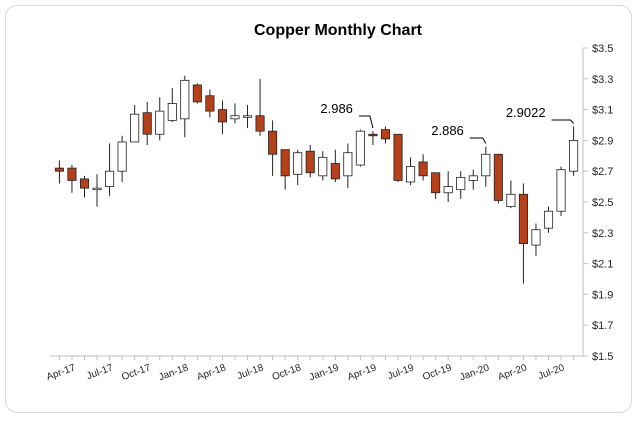 The height and width of the screenshot is (425, 643). Describe the element at coordinates (602, 265) in the screenshot. I see `y-tick-label: $2.1` at that location.